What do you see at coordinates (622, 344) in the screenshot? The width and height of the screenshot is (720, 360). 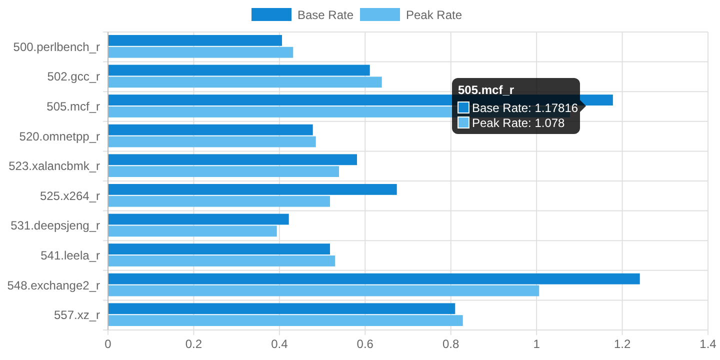 I see `x-tick-label: 1.2` at bounding box center [622, 344].